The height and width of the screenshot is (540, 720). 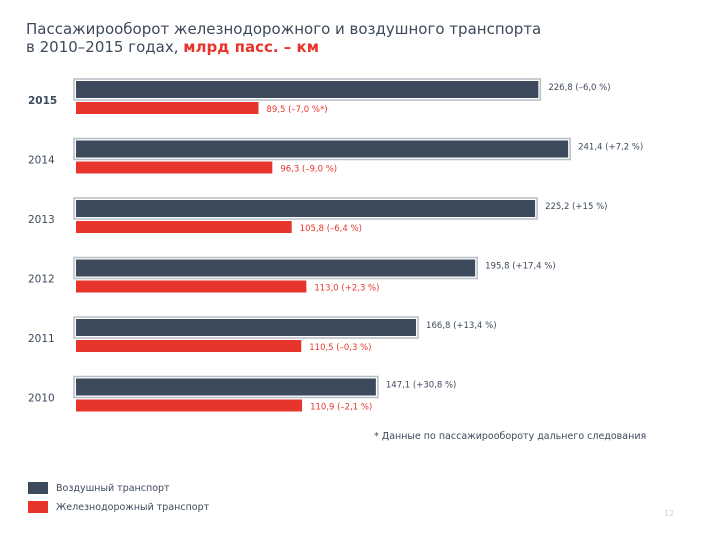 What do you see at coordinates (38, 488) in the screenshot?
I see `legend-swatch-air` at bounding box center [38, 488].